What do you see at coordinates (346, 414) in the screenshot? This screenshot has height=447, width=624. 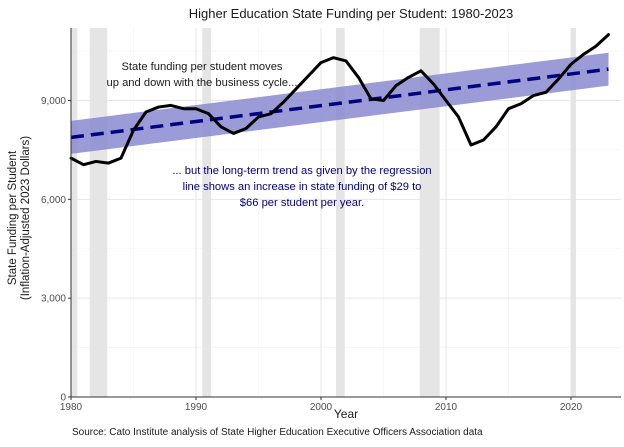 I see `x-axis-label: Year` at bounding box center [346, 414].